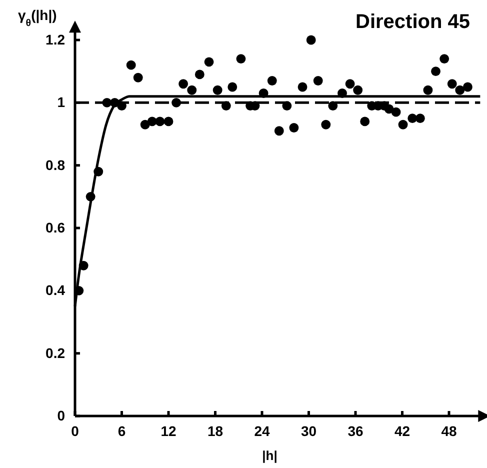 The width and height of the screenshot is (487, 468). I want to click on y-tick-label: 0.2, so click(56, 352).